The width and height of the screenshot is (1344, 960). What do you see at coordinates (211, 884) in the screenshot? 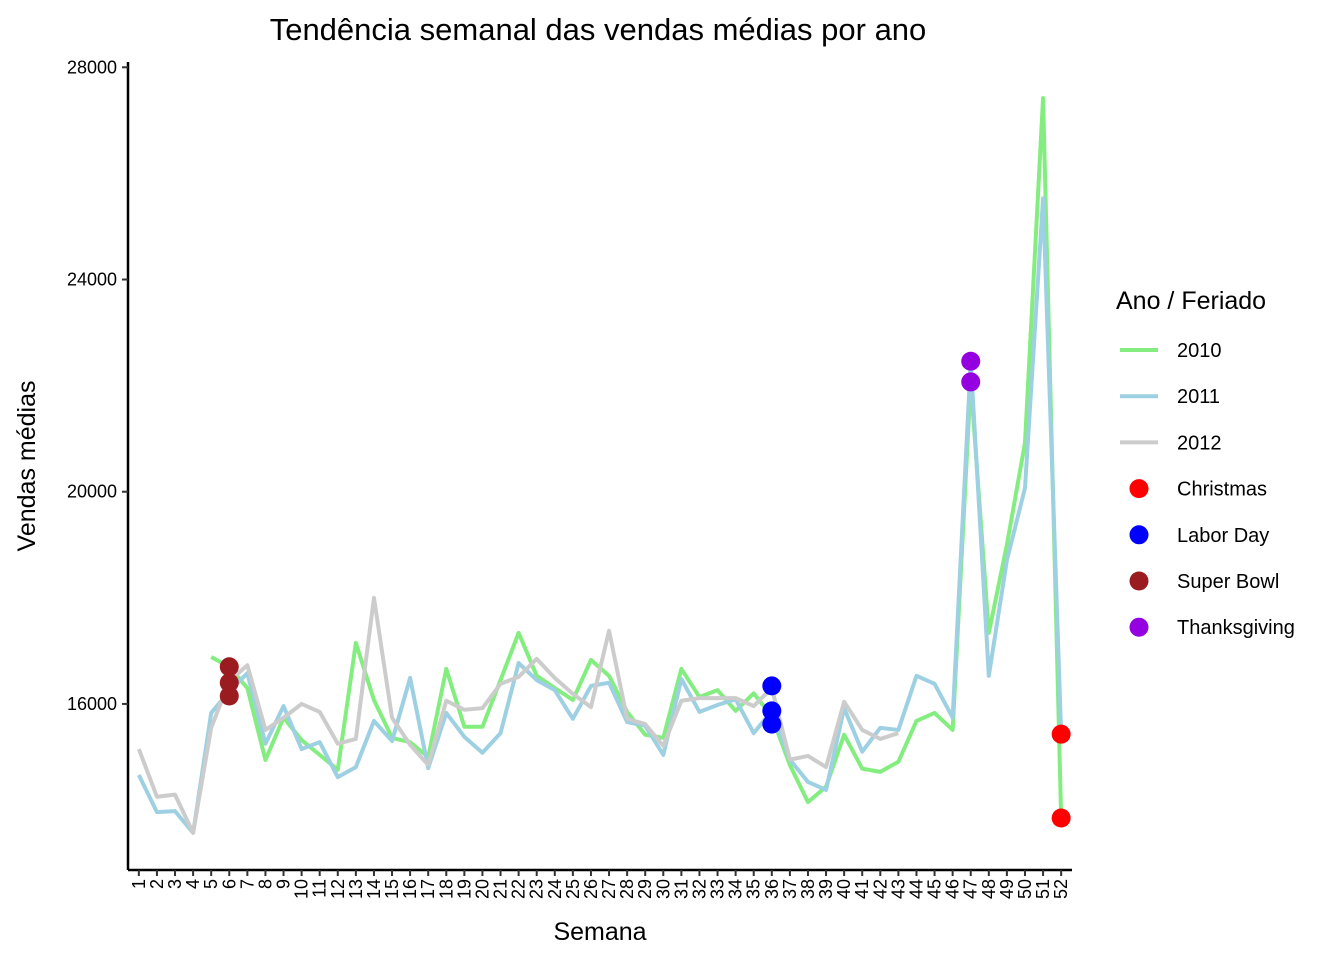
I see `x-tick-label: 5` at bounding box center [211, 884].